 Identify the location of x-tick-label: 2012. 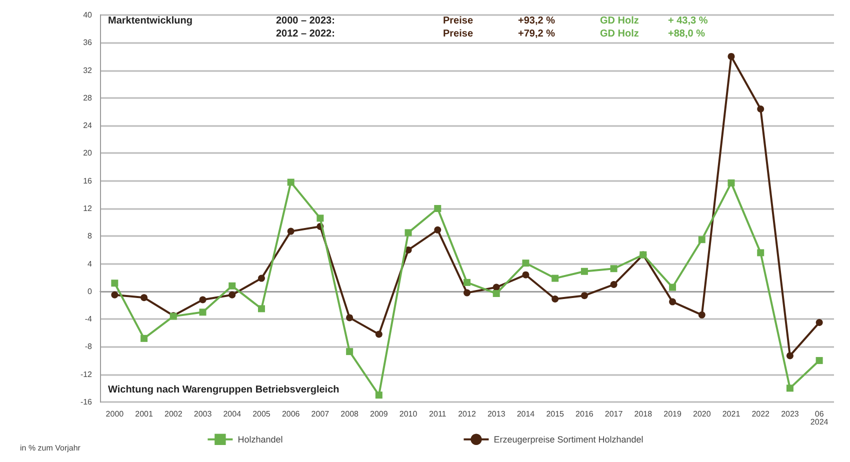
(467, 414).